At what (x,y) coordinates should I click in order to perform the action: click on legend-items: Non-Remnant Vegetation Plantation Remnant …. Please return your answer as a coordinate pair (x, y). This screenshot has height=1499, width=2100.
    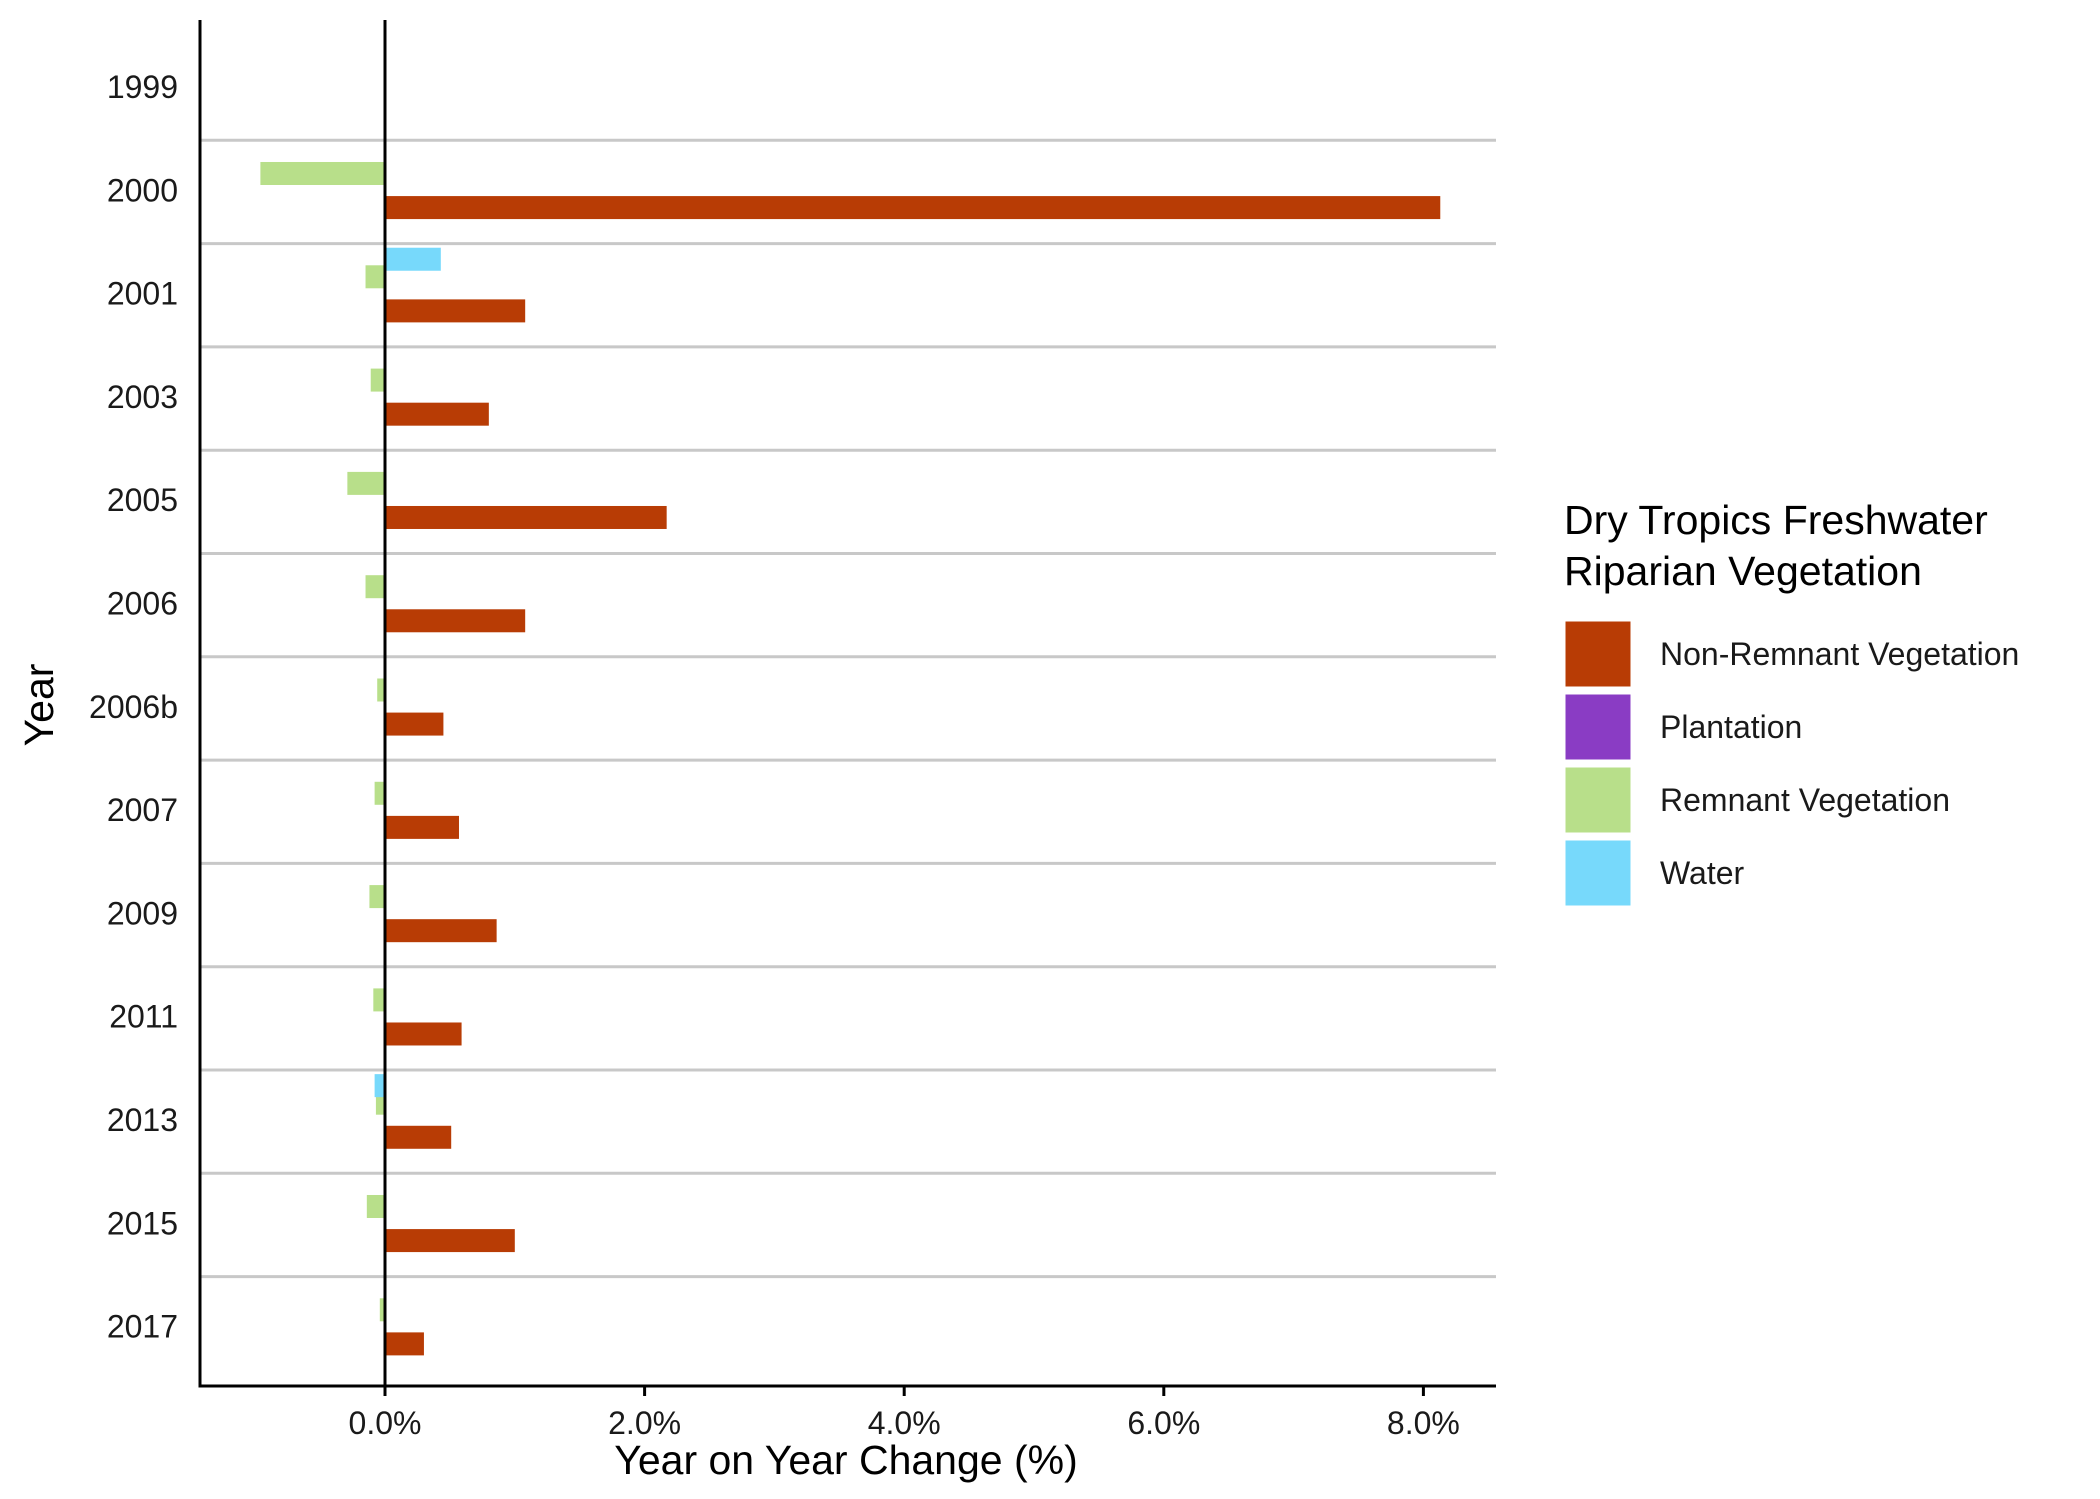
    Looking at the image, I should click on (1790, 763).